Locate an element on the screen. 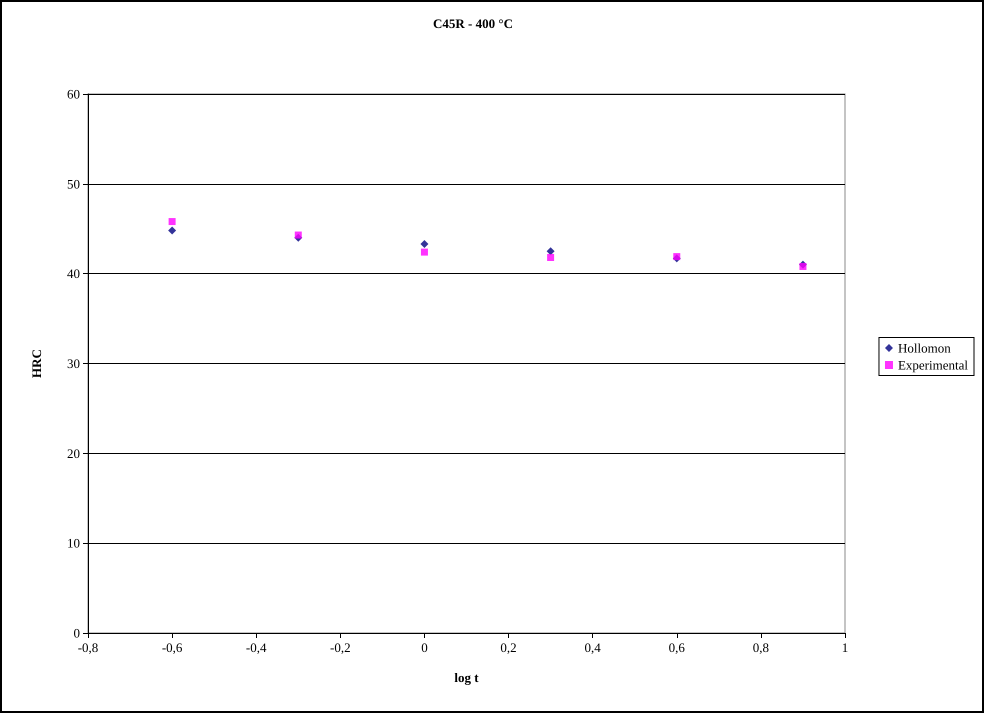  x-tick-label: -0,4 is located at coordinates (257, 647).